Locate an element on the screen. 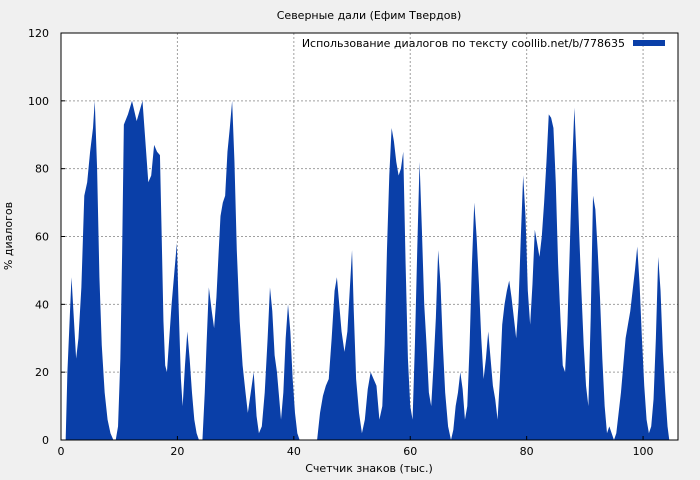 The width and height of the screenshot is (700, 480). y-tick-label: 20 is located at coordinates (42, 372).